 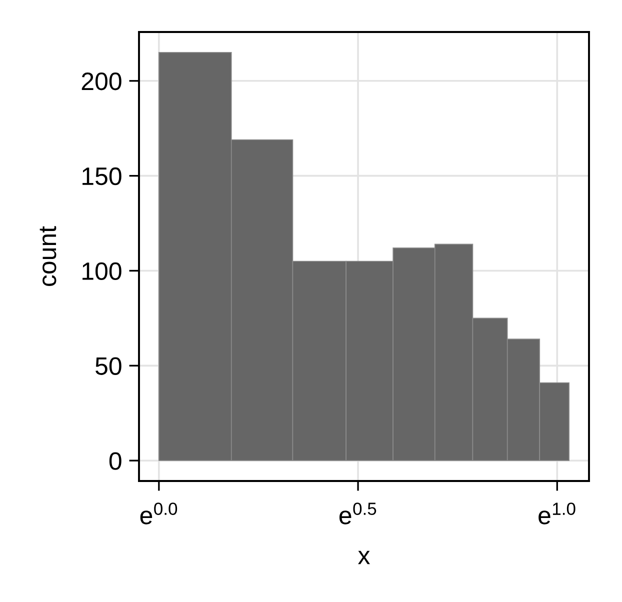 I want to click on y-tick-label: 0, so click(x=115, y=461).